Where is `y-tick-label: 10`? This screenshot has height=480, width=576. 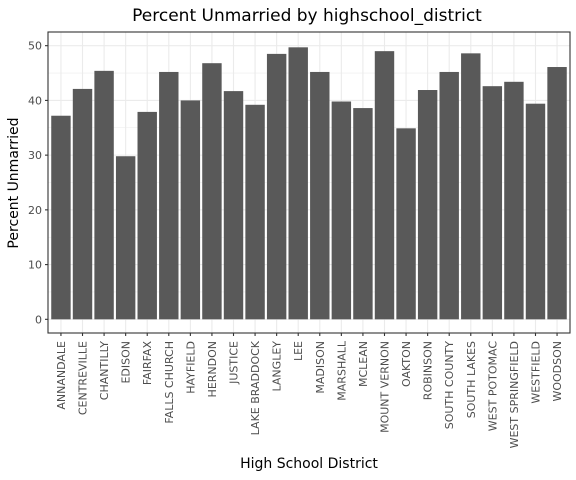
y-tick-label: 10 is located at coordinates (35, 265).